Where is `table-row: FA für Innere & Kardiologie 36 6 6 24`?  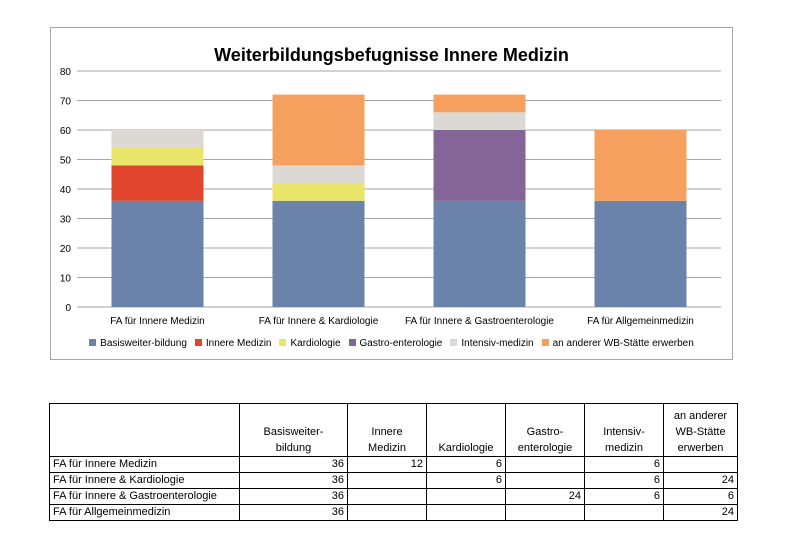 table-row: FA für Innere & Kardiologie 36 6 6 24 is located at coordinates (393, 480).